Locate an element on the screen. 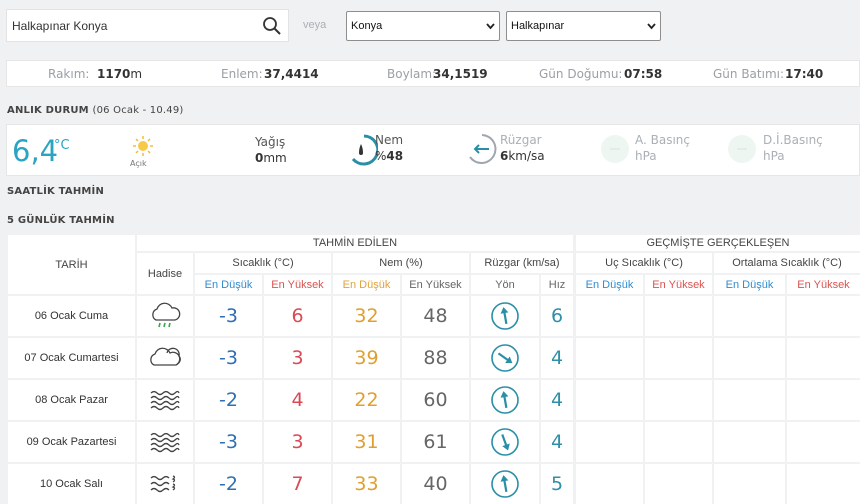 The height and width of the screenshot is (504, 860). wind-speed-value: 5 is located at coordinates (557, 484).